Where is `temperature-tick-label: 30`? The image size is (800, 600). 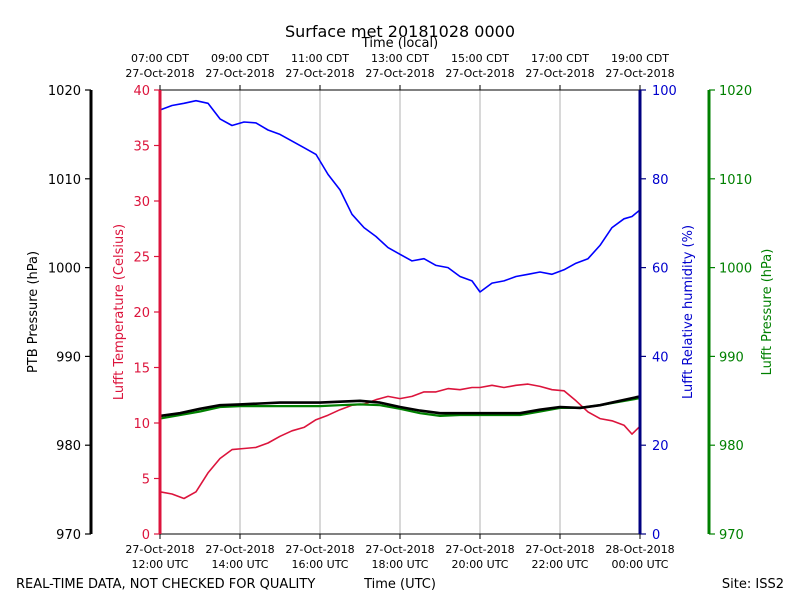
temperature-tick-label: 30 is located at coordinates (141, 202).